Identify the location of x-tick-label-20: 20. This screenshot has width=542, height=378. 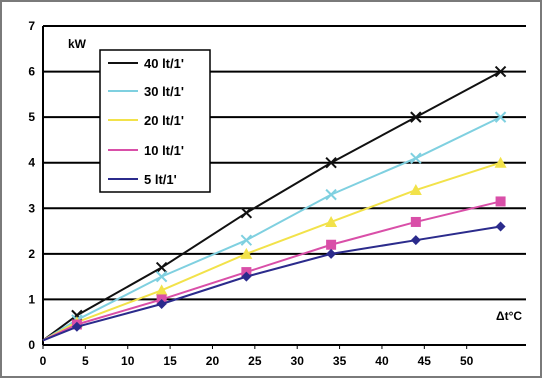
(213, 361).